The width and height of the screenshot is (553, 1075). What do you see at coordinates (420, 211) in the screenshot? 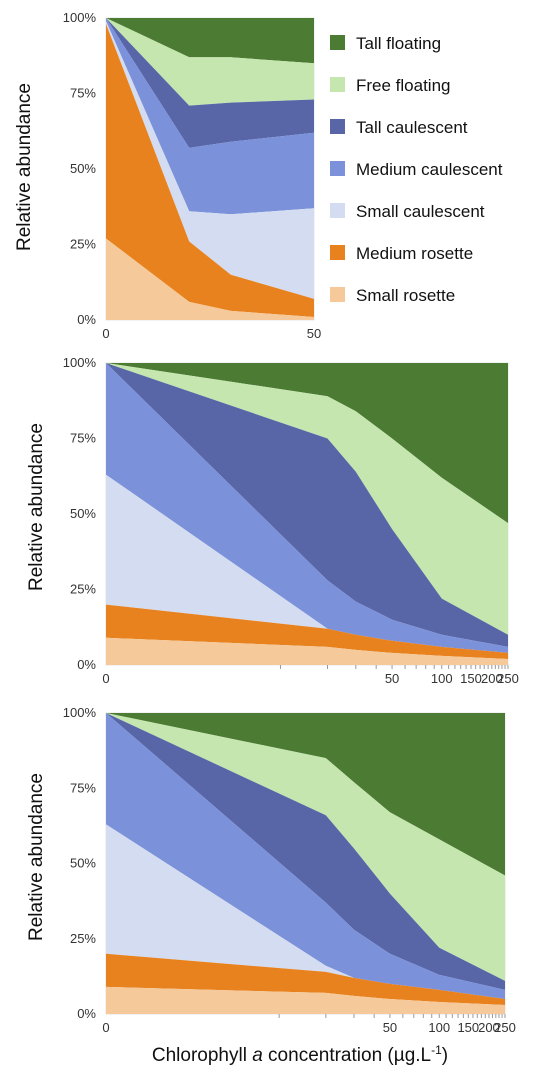
I see `legend-label: Small caulescent` at bounding box center [420, 211].